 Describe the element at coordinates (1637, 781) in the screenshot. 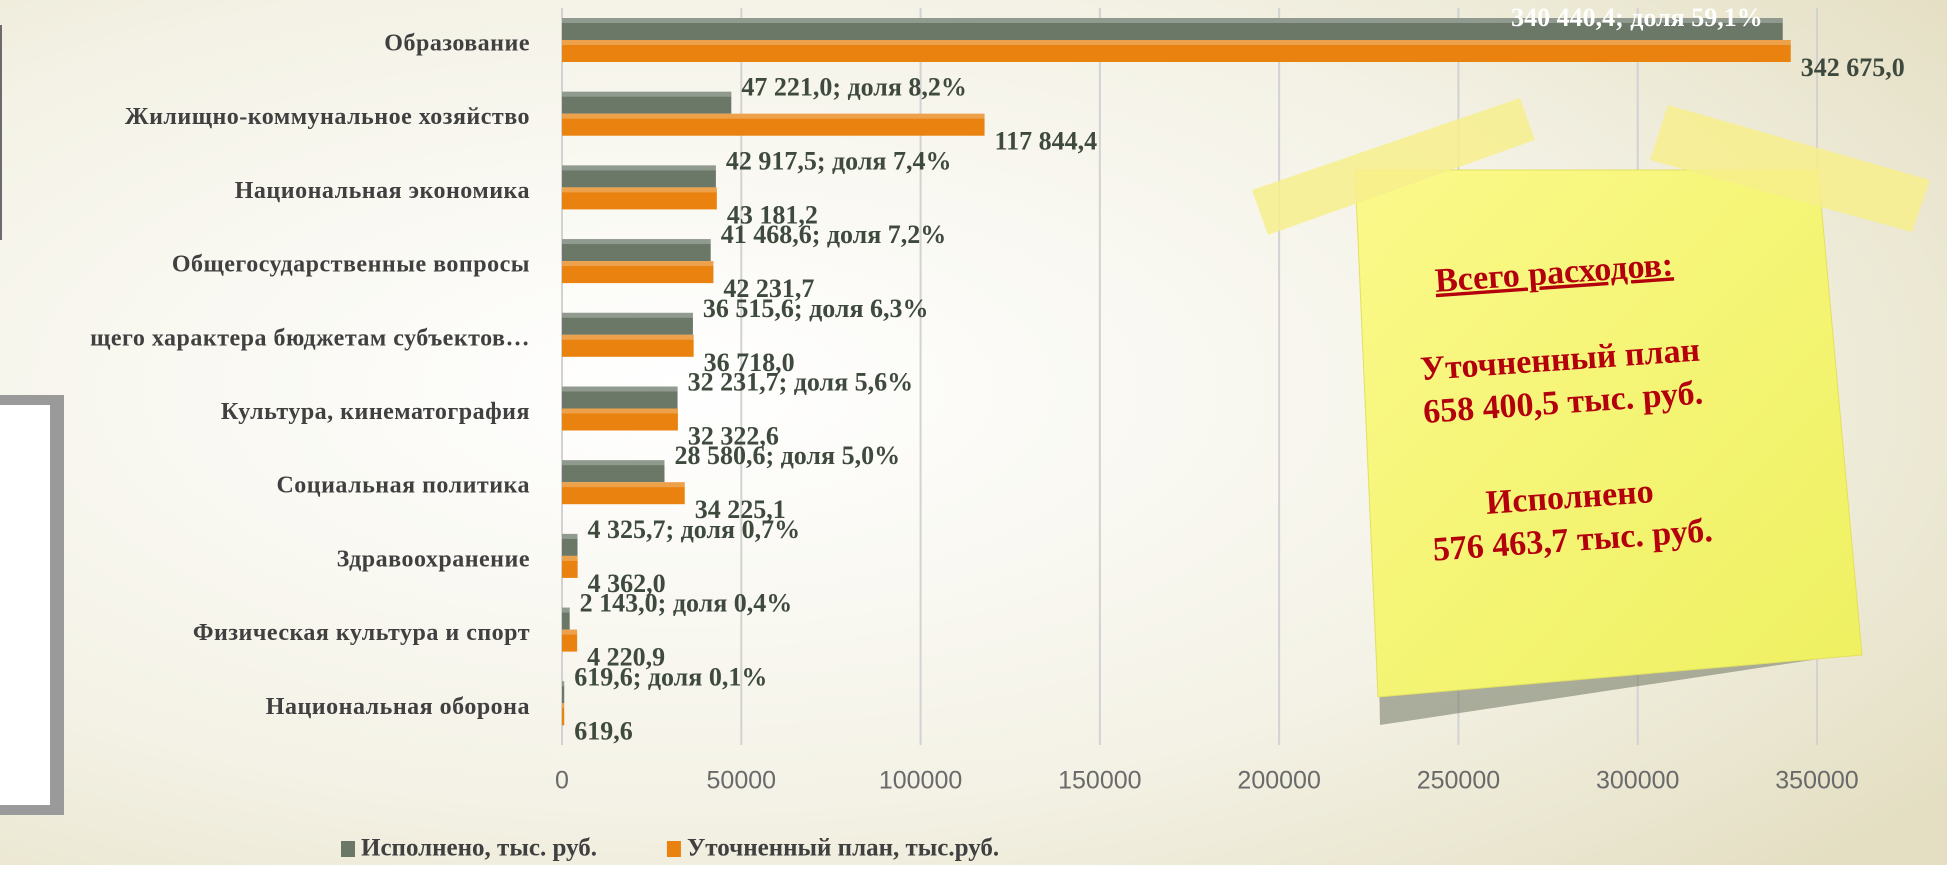

I see `x-tick-label: 300000` at that location.